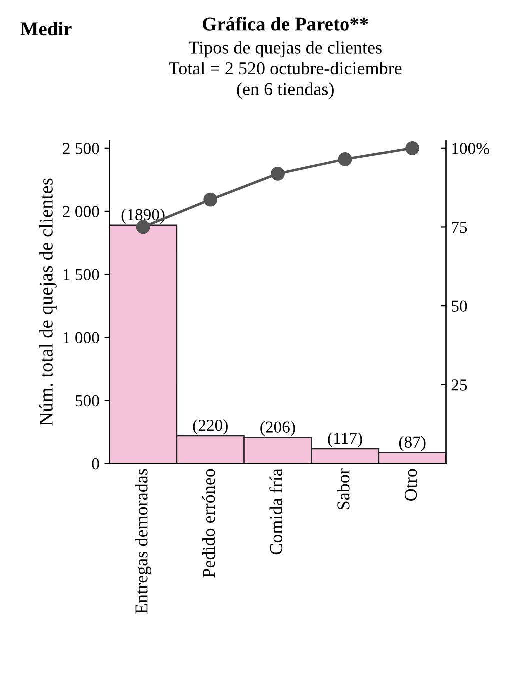 The image size is (510, 687). What do you see at coordinates (143, 216) in the screenshot?
I see `data-label: (1890)` at bounding box center [143, 216].